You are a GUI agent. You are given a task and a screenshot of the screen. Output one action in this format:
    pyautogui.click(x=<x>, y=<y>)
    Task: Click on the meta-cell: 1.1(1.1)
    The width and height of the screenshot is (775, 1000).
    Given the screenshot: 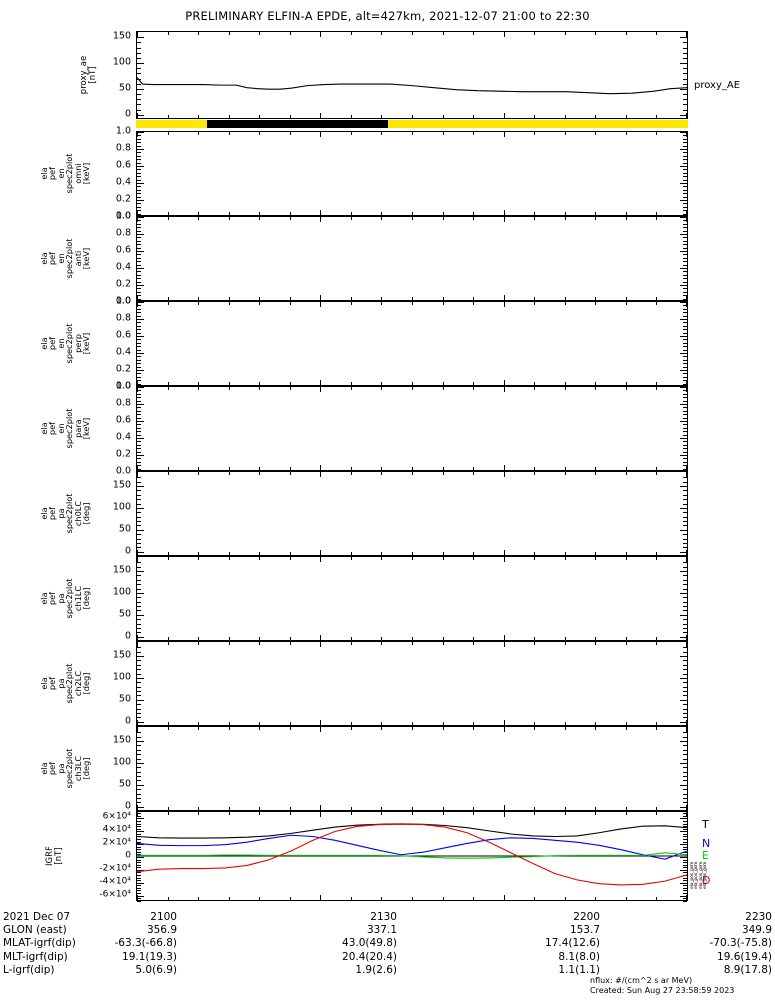 What is the action you would take?
    pyautogui.click(x=579, y=969)
    